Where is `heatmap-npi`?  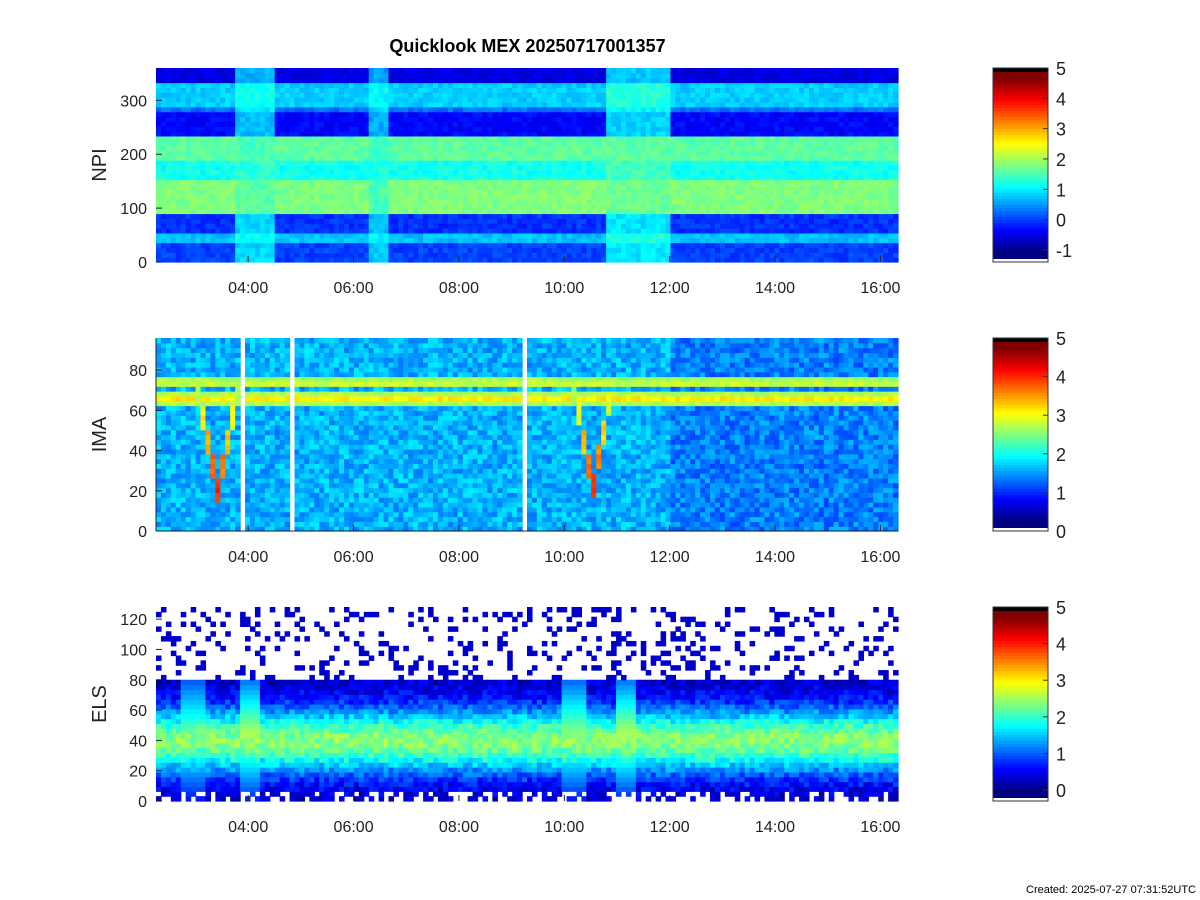
heatmap-npi is located at coordinates (527, 165).